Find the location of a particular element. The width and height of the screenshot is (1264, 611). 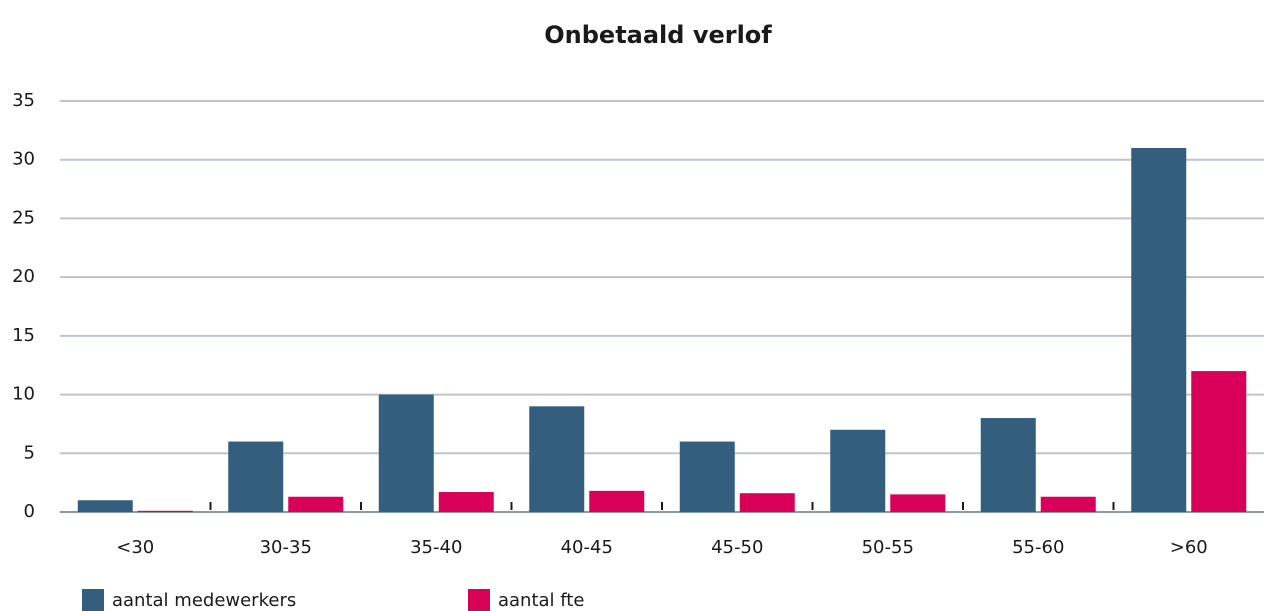

y-tick-label: 10 is located at coordinates (23, 394).